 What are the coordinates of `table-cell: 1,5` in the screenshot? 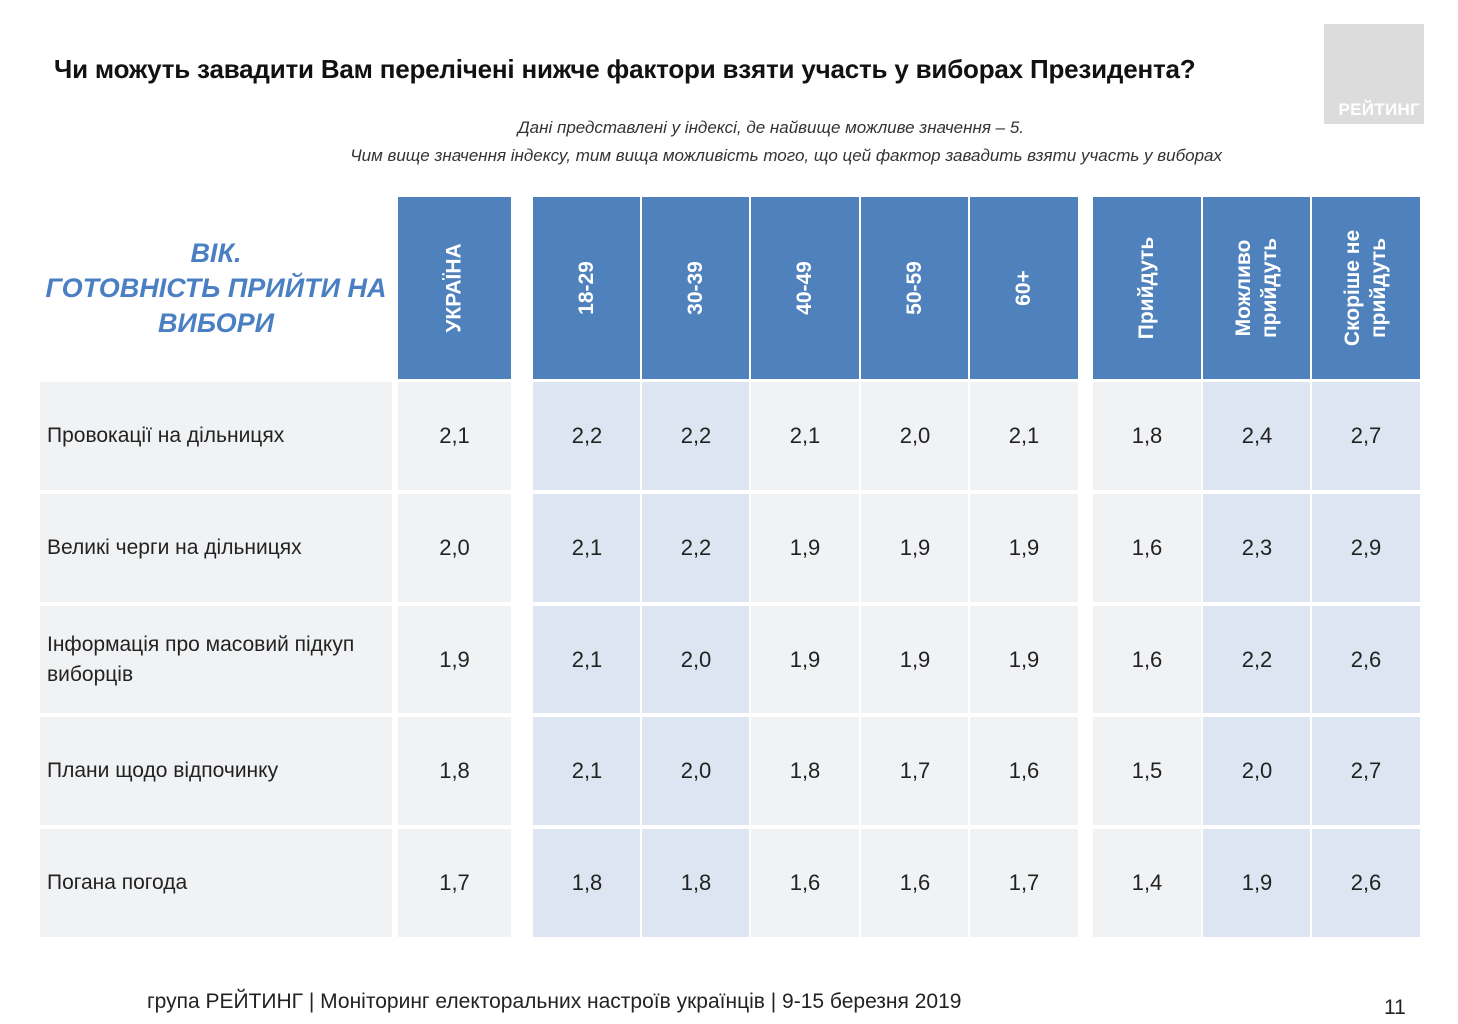 It's located at (1147, 770).